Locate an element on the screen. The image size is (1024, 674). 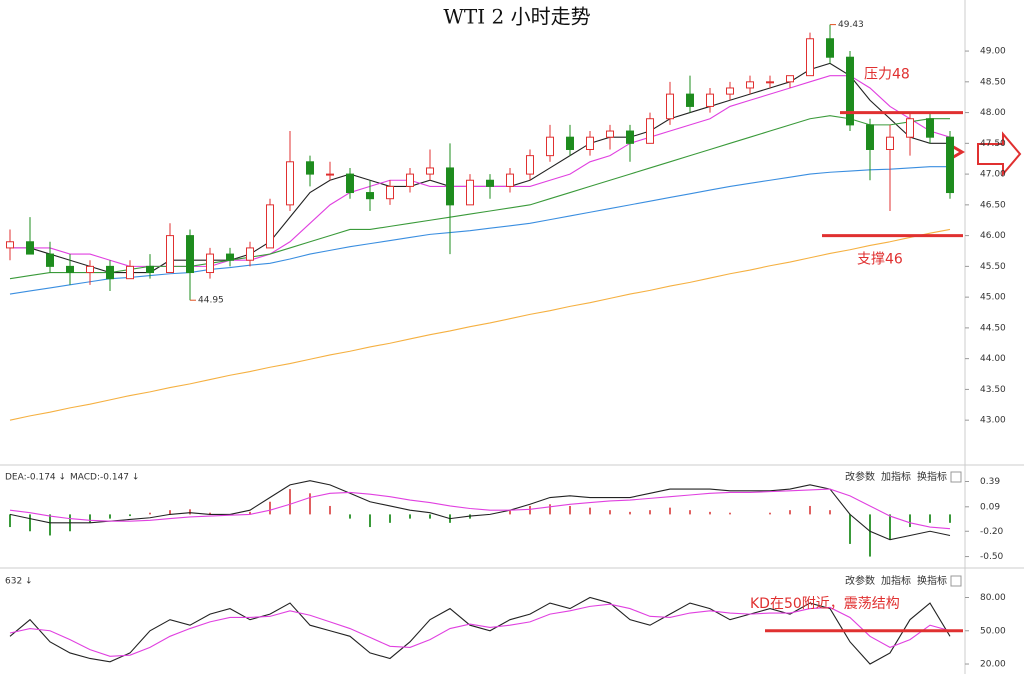
y-tick-label: 48.50 is located at coordinates (993, 82).